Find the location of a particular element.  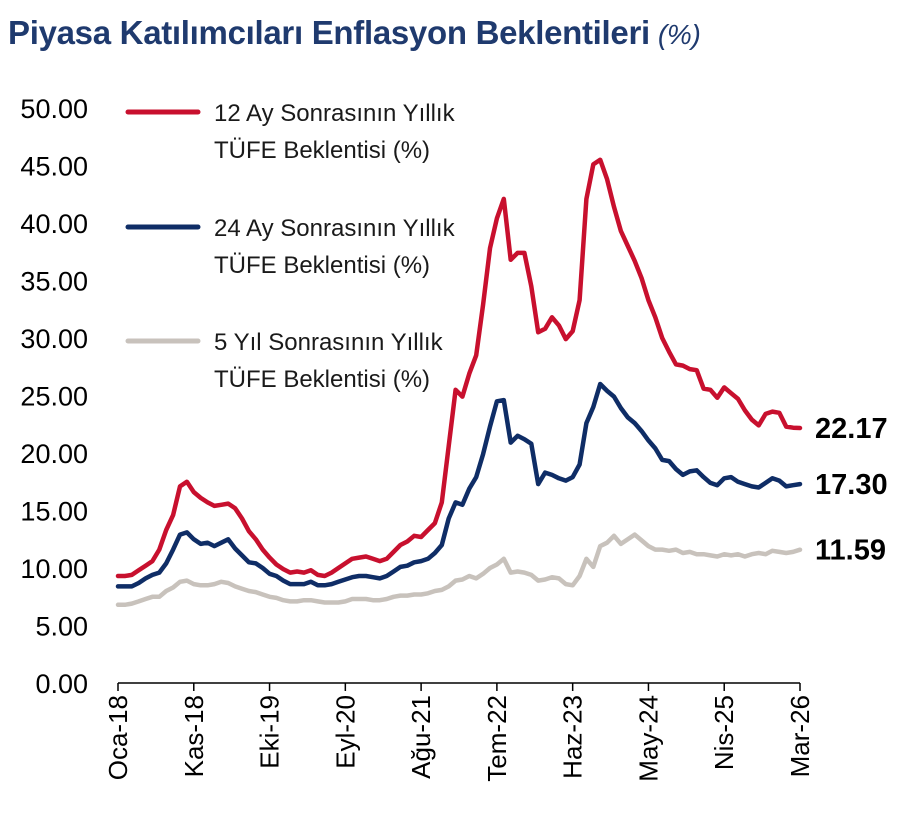

y-tick-label: 40.00 is located at coordinates (54, 224).